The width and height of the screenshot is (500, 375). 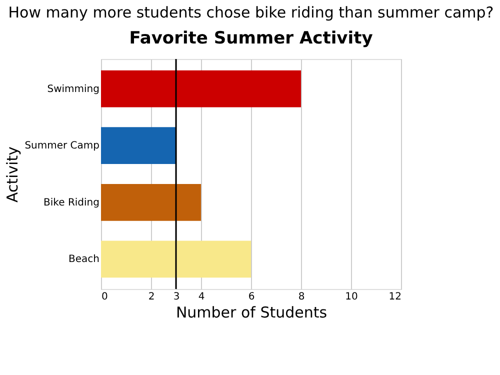 I want to click on y-tick-label: Beach, so click(x=84, y=260).